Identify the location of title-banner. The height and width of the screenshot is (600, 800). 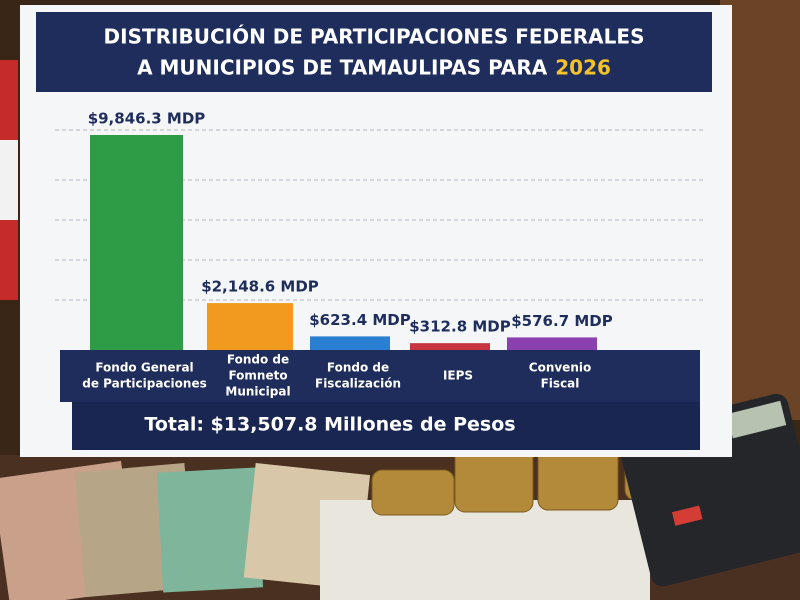
(374, 52).